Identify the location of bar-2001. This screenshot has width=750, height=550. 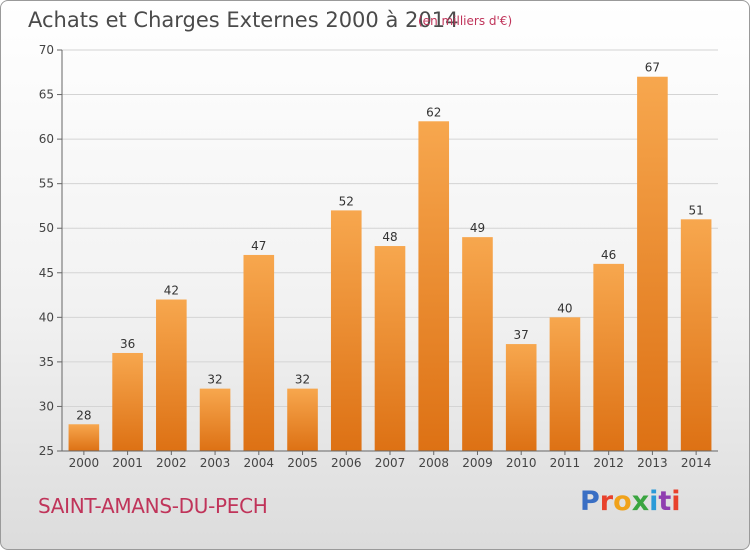
(127, 401).